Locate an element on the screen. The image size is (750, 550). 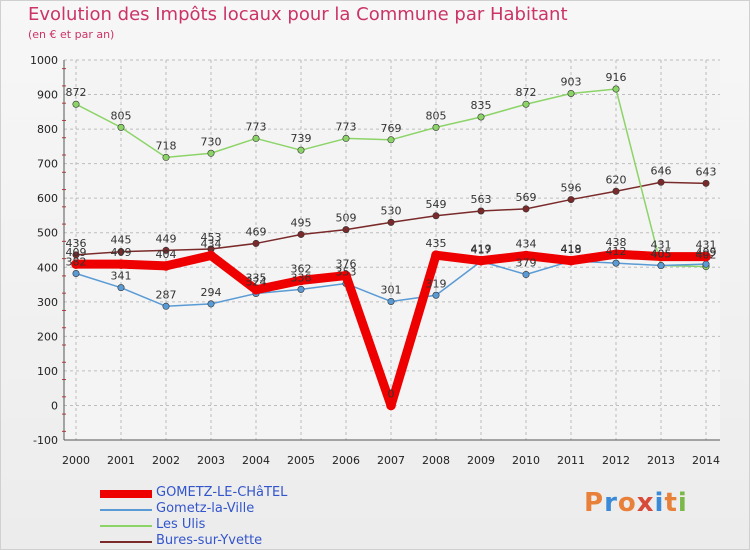
legend-label: Gometz-la-Ville is located at coordinates (205, 508).